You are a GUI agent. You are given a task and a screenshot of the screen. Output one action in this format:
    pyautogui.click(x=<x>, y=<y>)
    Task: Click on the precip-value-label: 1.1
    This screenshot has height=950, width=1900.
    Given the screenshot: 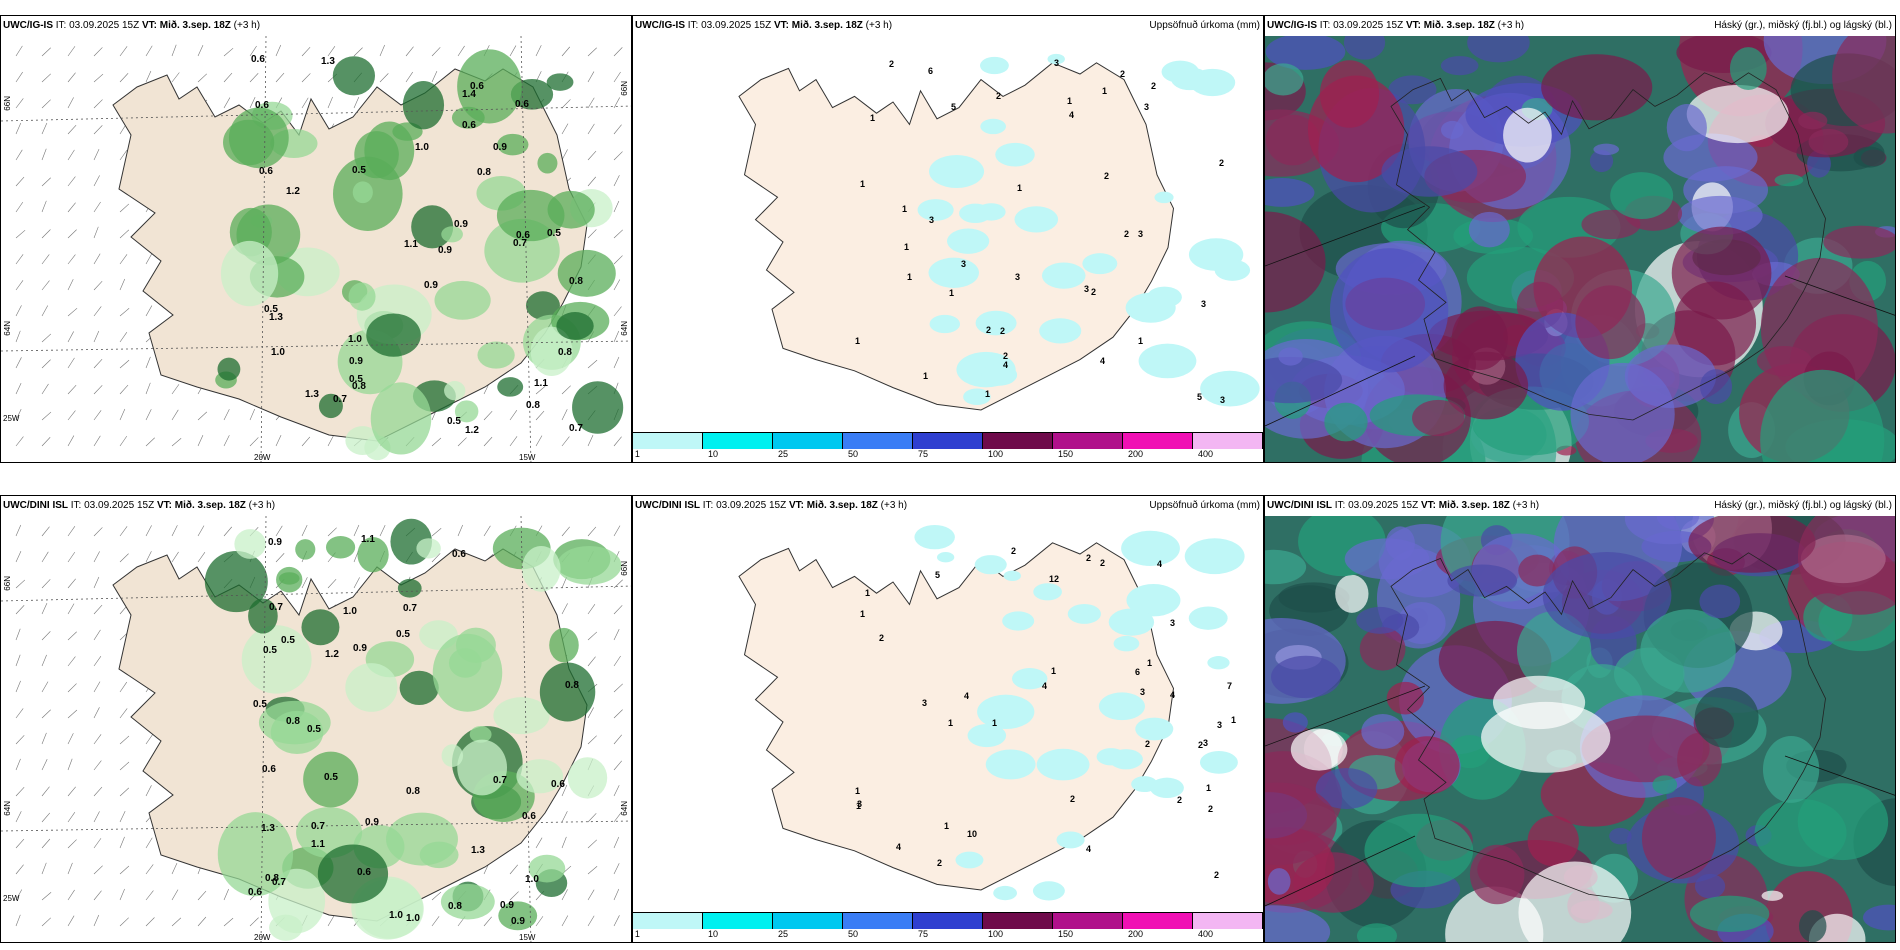 What is the action you would take?
    pyautogui.click(x=541, y=383)
    